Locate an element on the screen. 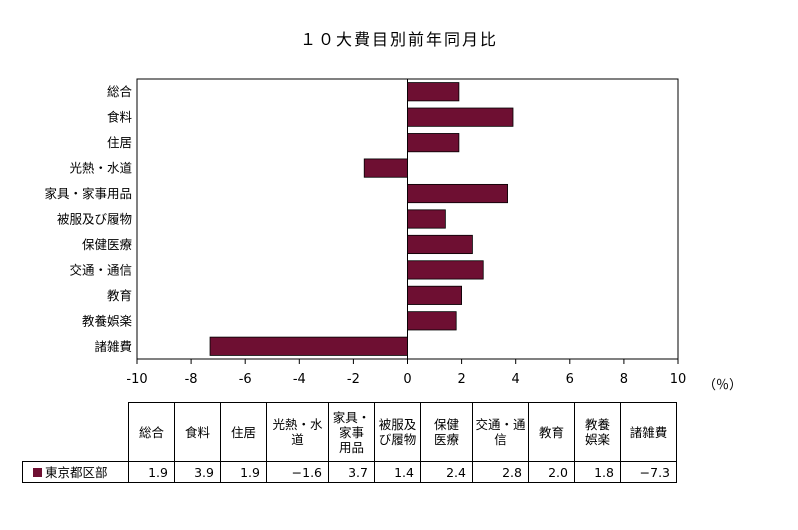 Image resolution: width=798 pixels, height=530 pixels. table-header-text: び履物 is located at coordinates (397, 439).